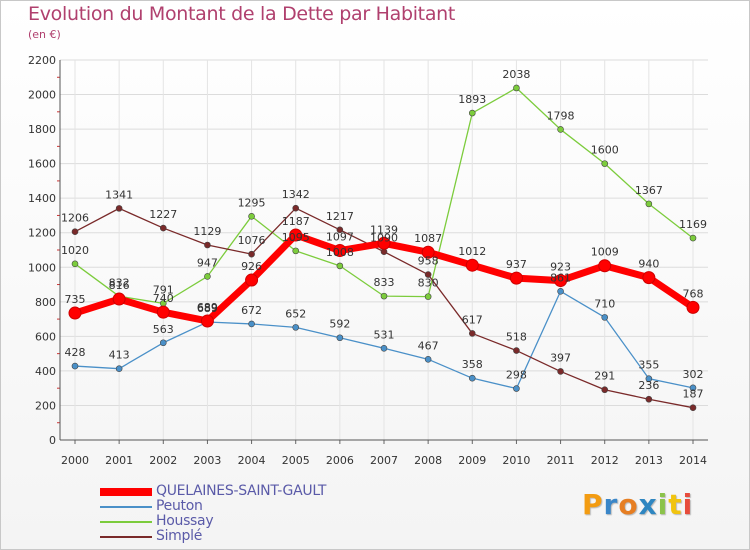  What do you see at coordinates (296, 194) in the screenshot?
I see `data-label-simpl: 1342` at bounding box center [296, 194].